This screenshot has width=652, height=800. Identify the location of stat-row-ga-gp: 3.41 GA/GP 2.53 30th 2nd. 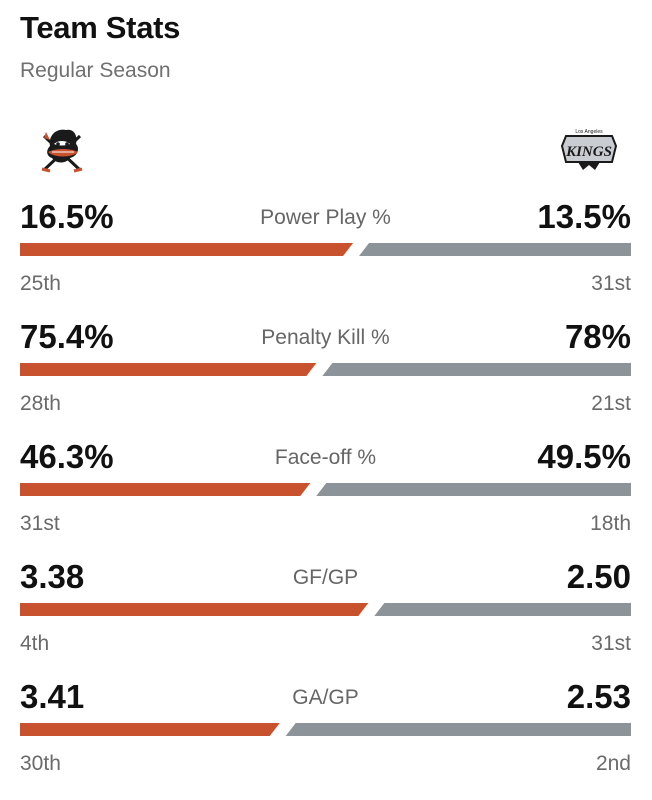
(325, 737).